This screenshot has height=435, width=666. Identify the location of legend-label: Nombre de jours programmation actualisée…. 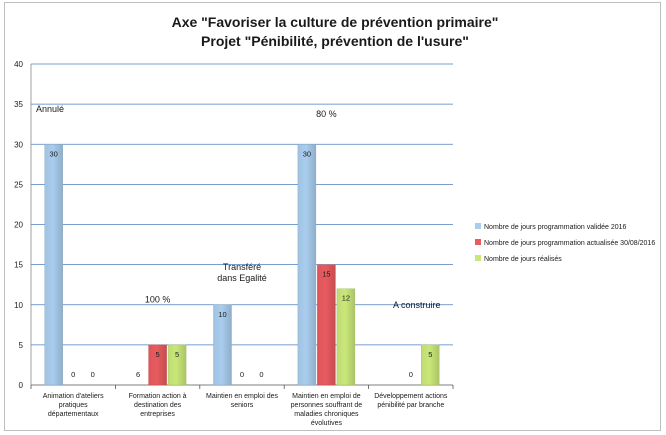
(569, 243).